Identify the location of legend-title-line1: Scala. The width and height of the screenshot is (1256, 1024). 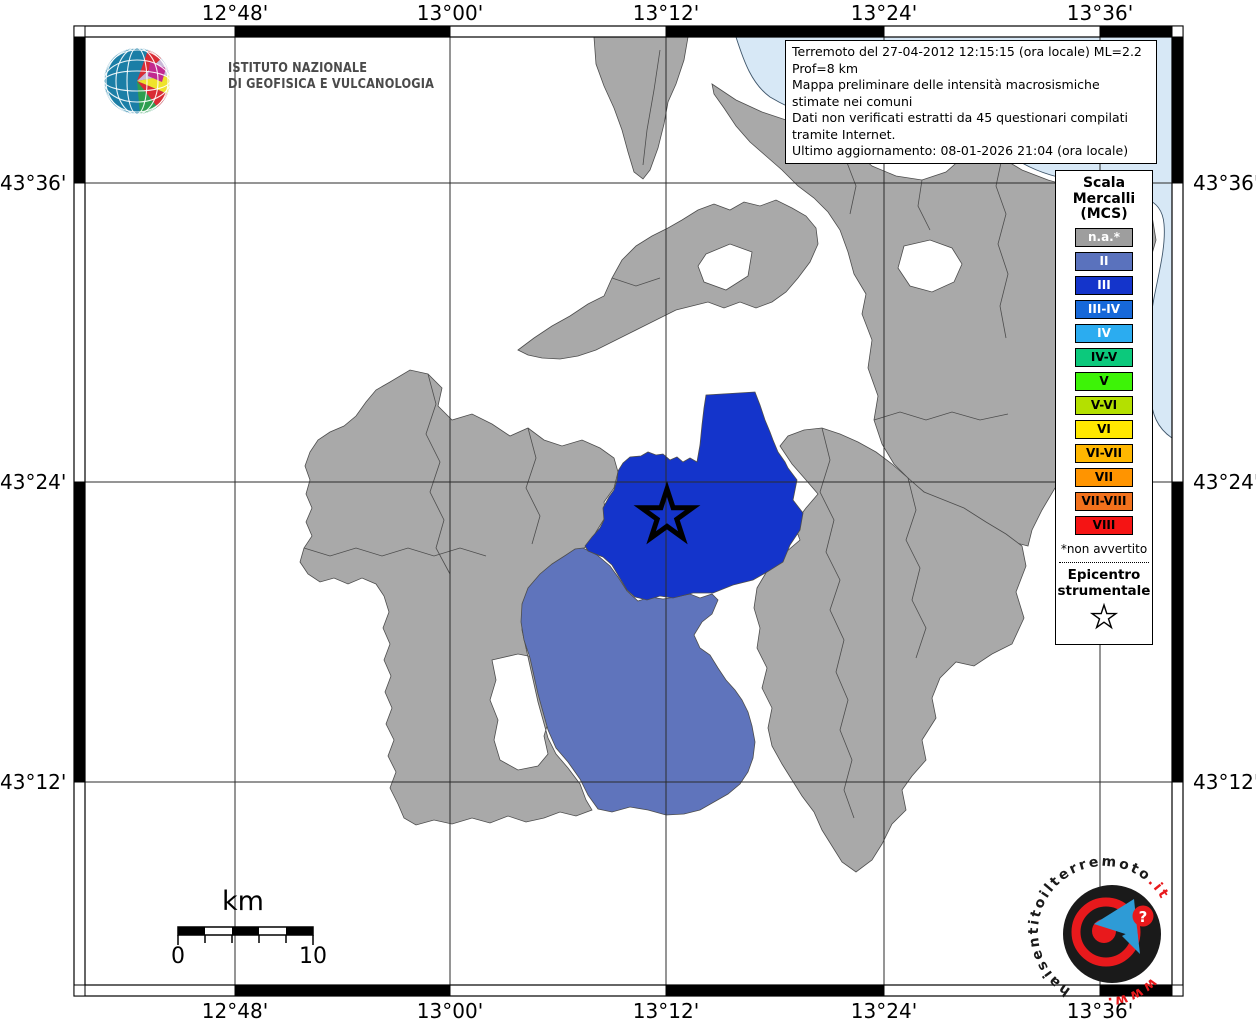
(1104, 183).